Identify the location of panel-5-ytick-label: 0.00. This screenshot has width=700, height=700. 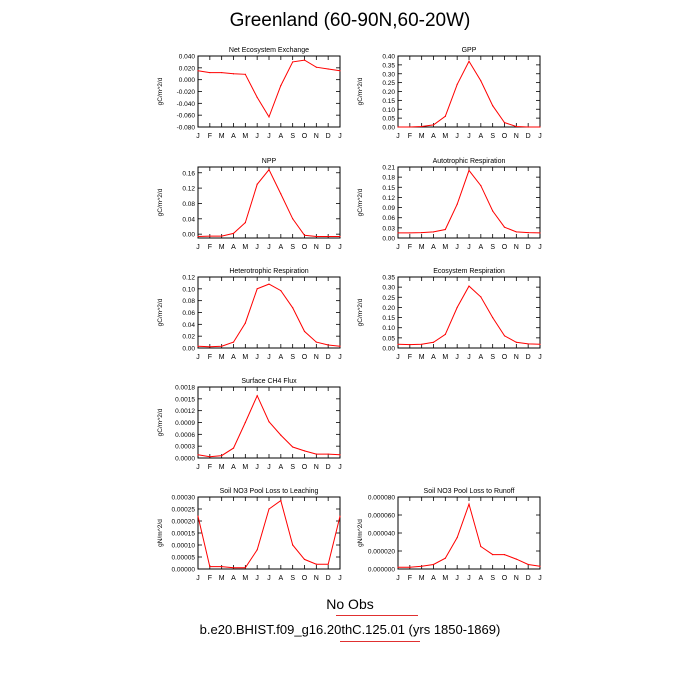
(188, 349).